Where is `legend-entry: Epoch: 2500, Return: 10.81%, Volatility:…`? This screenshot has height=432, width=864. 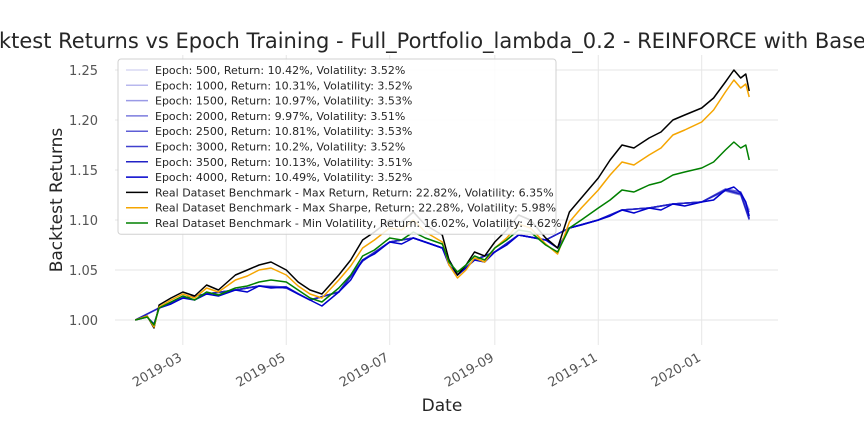
legend-entry: Epoch: 2500, Return: 10.81%, Volatility:… is located at coordinates (283, 131).